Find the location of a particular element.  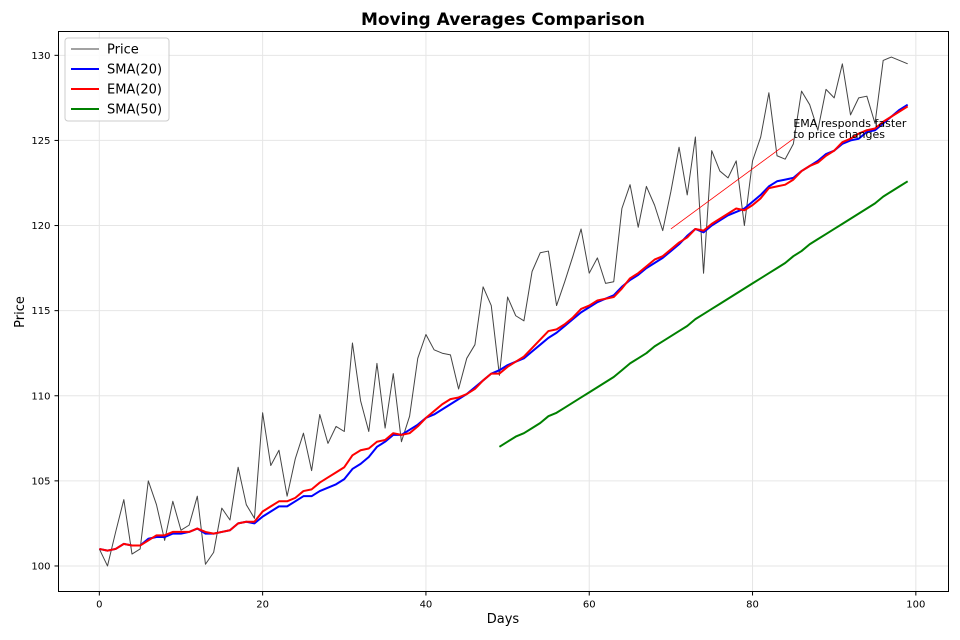

x-tick-label: 0 is located at coordinates (99, 605).